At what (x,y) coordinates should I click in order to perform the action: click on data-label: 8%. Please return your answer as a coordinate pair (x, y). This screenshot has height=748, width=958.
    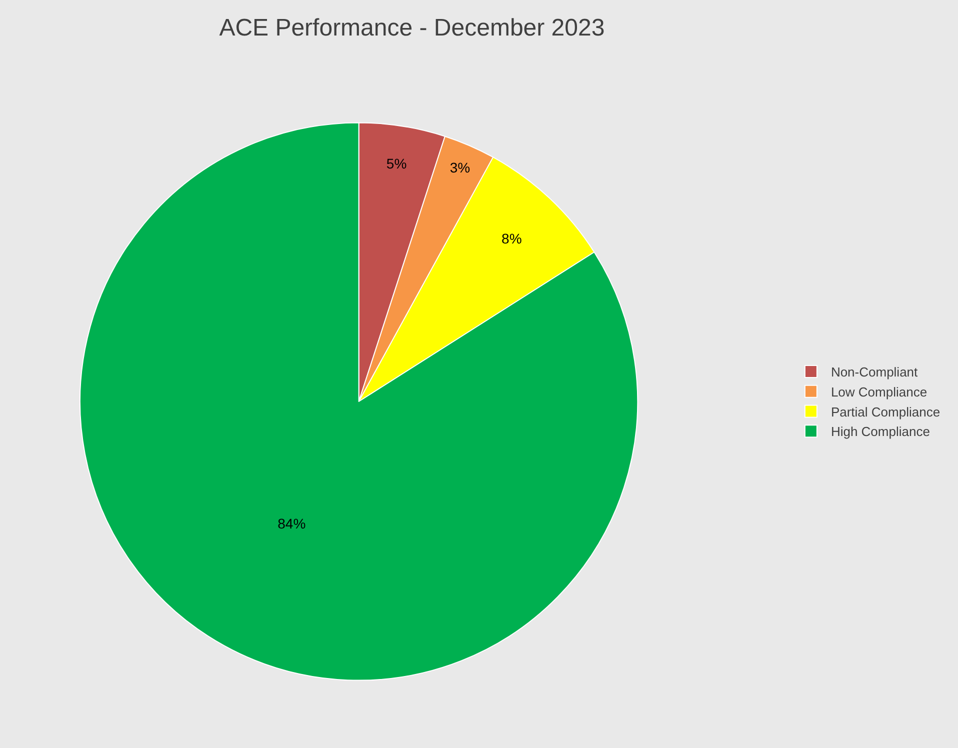
    Looking at the image, I should click on (512, 238).